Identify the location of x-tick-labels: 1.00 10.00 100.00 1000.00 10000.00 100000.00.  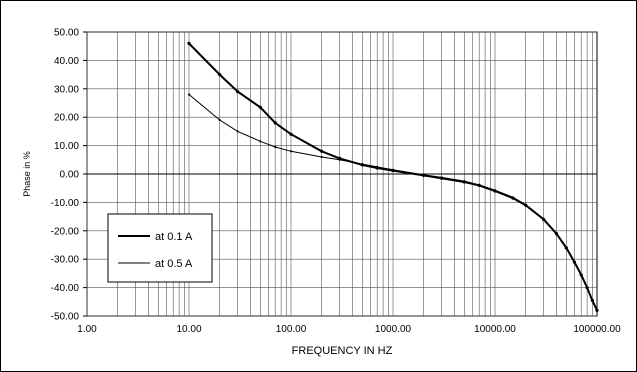
(349, 329).